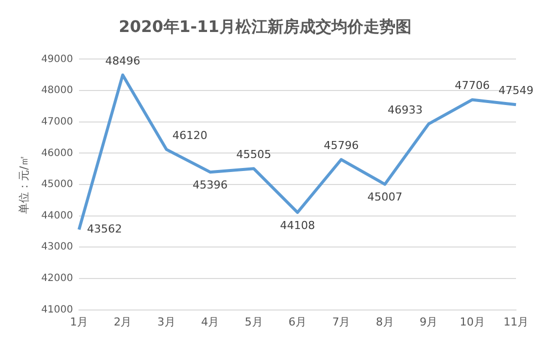 The width and height of the screenshot is (544, 347). Describe the element at coordinates (122, 61) in the screenshot. I see `data-label: 48496` at that location.